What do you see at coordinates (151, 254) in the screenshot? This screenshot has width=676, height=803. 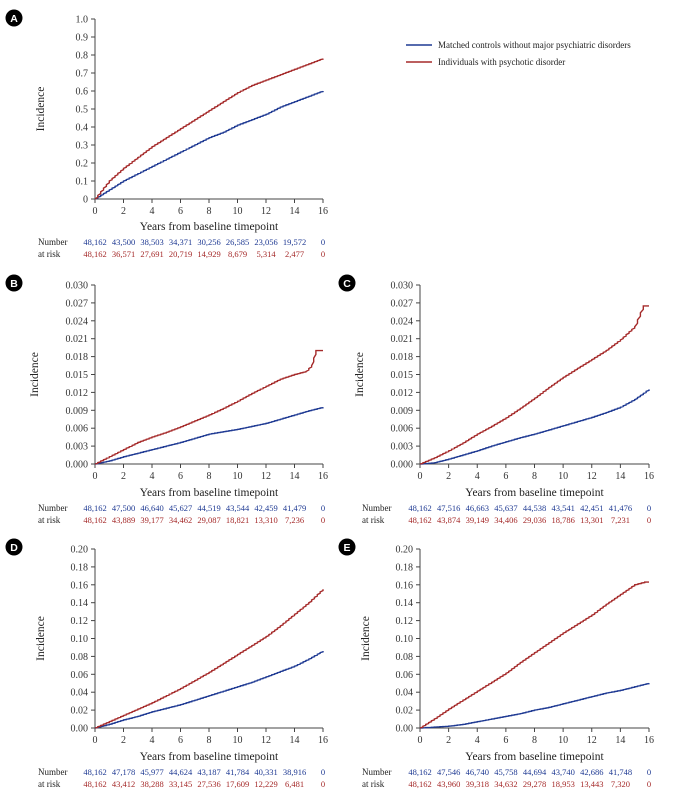 I see `risk-value-psychotic: 27,691` at bounding box center [151, 254].